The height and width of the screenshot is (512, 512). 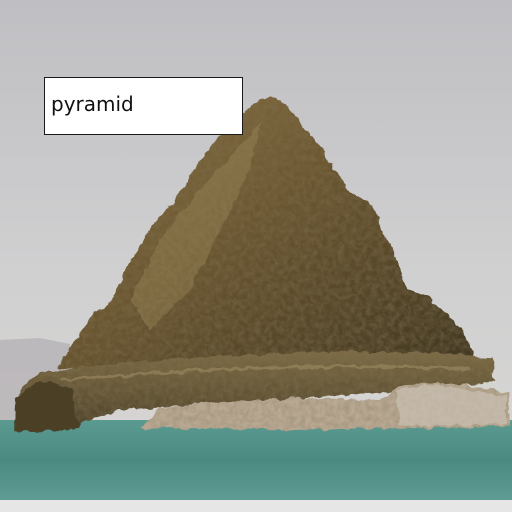 I want to click on rock-left-foot, so click(x=47, y=406).